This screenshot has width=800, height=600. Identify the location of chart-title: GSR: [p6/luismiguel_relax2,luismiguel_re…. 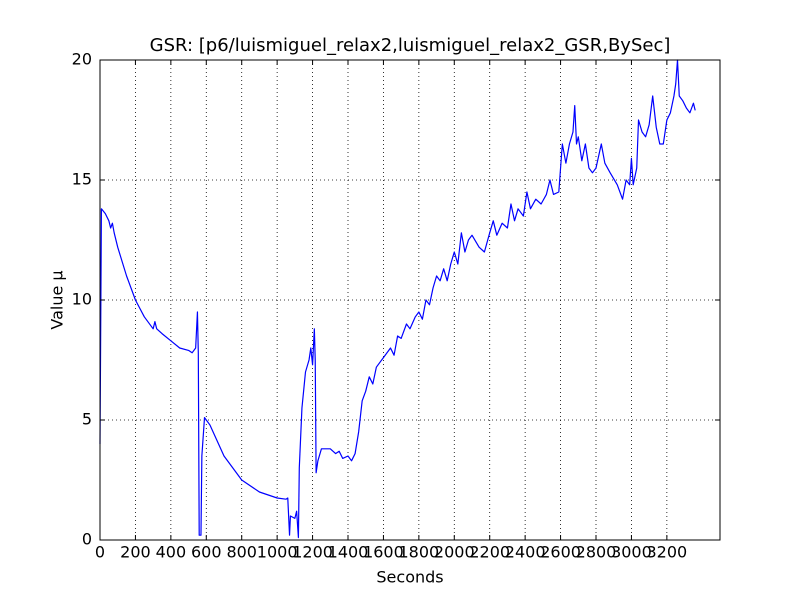
(410, 45).